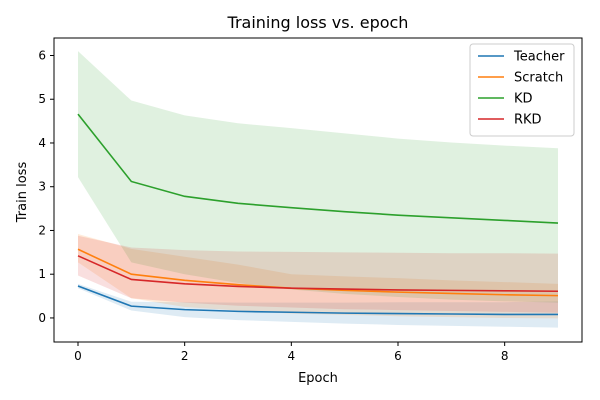  Describe the element at coordinates (42, 230) in the screenshot. I see `y-tick-label: 2` at that location.